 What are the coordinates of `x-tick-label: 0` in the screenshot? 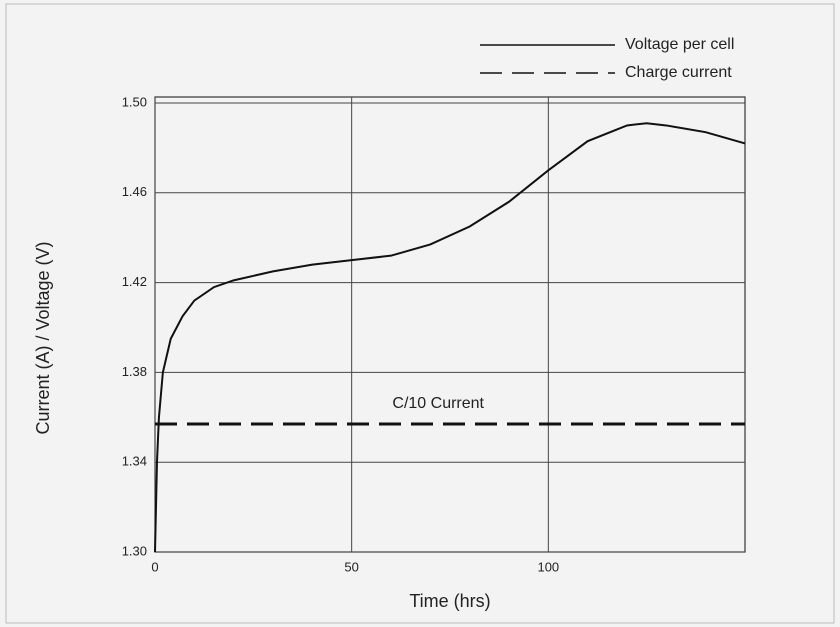 It's located at (154, 566).